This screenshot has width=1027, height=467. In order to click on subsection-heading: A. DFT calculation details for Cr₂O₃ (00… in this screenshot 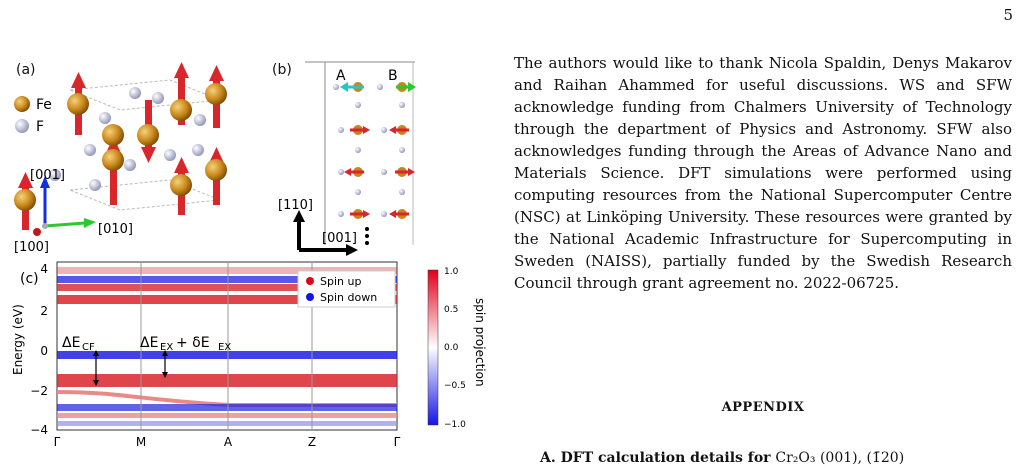, I will do `click(722, 458)`.